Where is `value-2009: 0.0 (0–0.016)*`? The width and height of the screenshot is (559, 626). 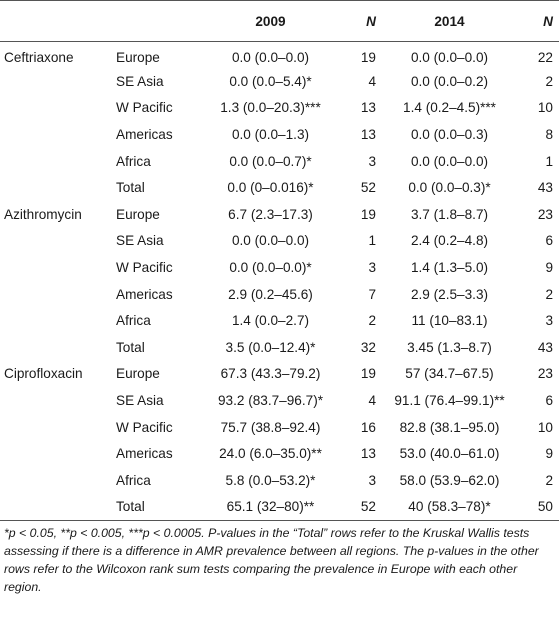
value-2009: 0.0 (0–0.016)* is located at coordinates (270, 188).